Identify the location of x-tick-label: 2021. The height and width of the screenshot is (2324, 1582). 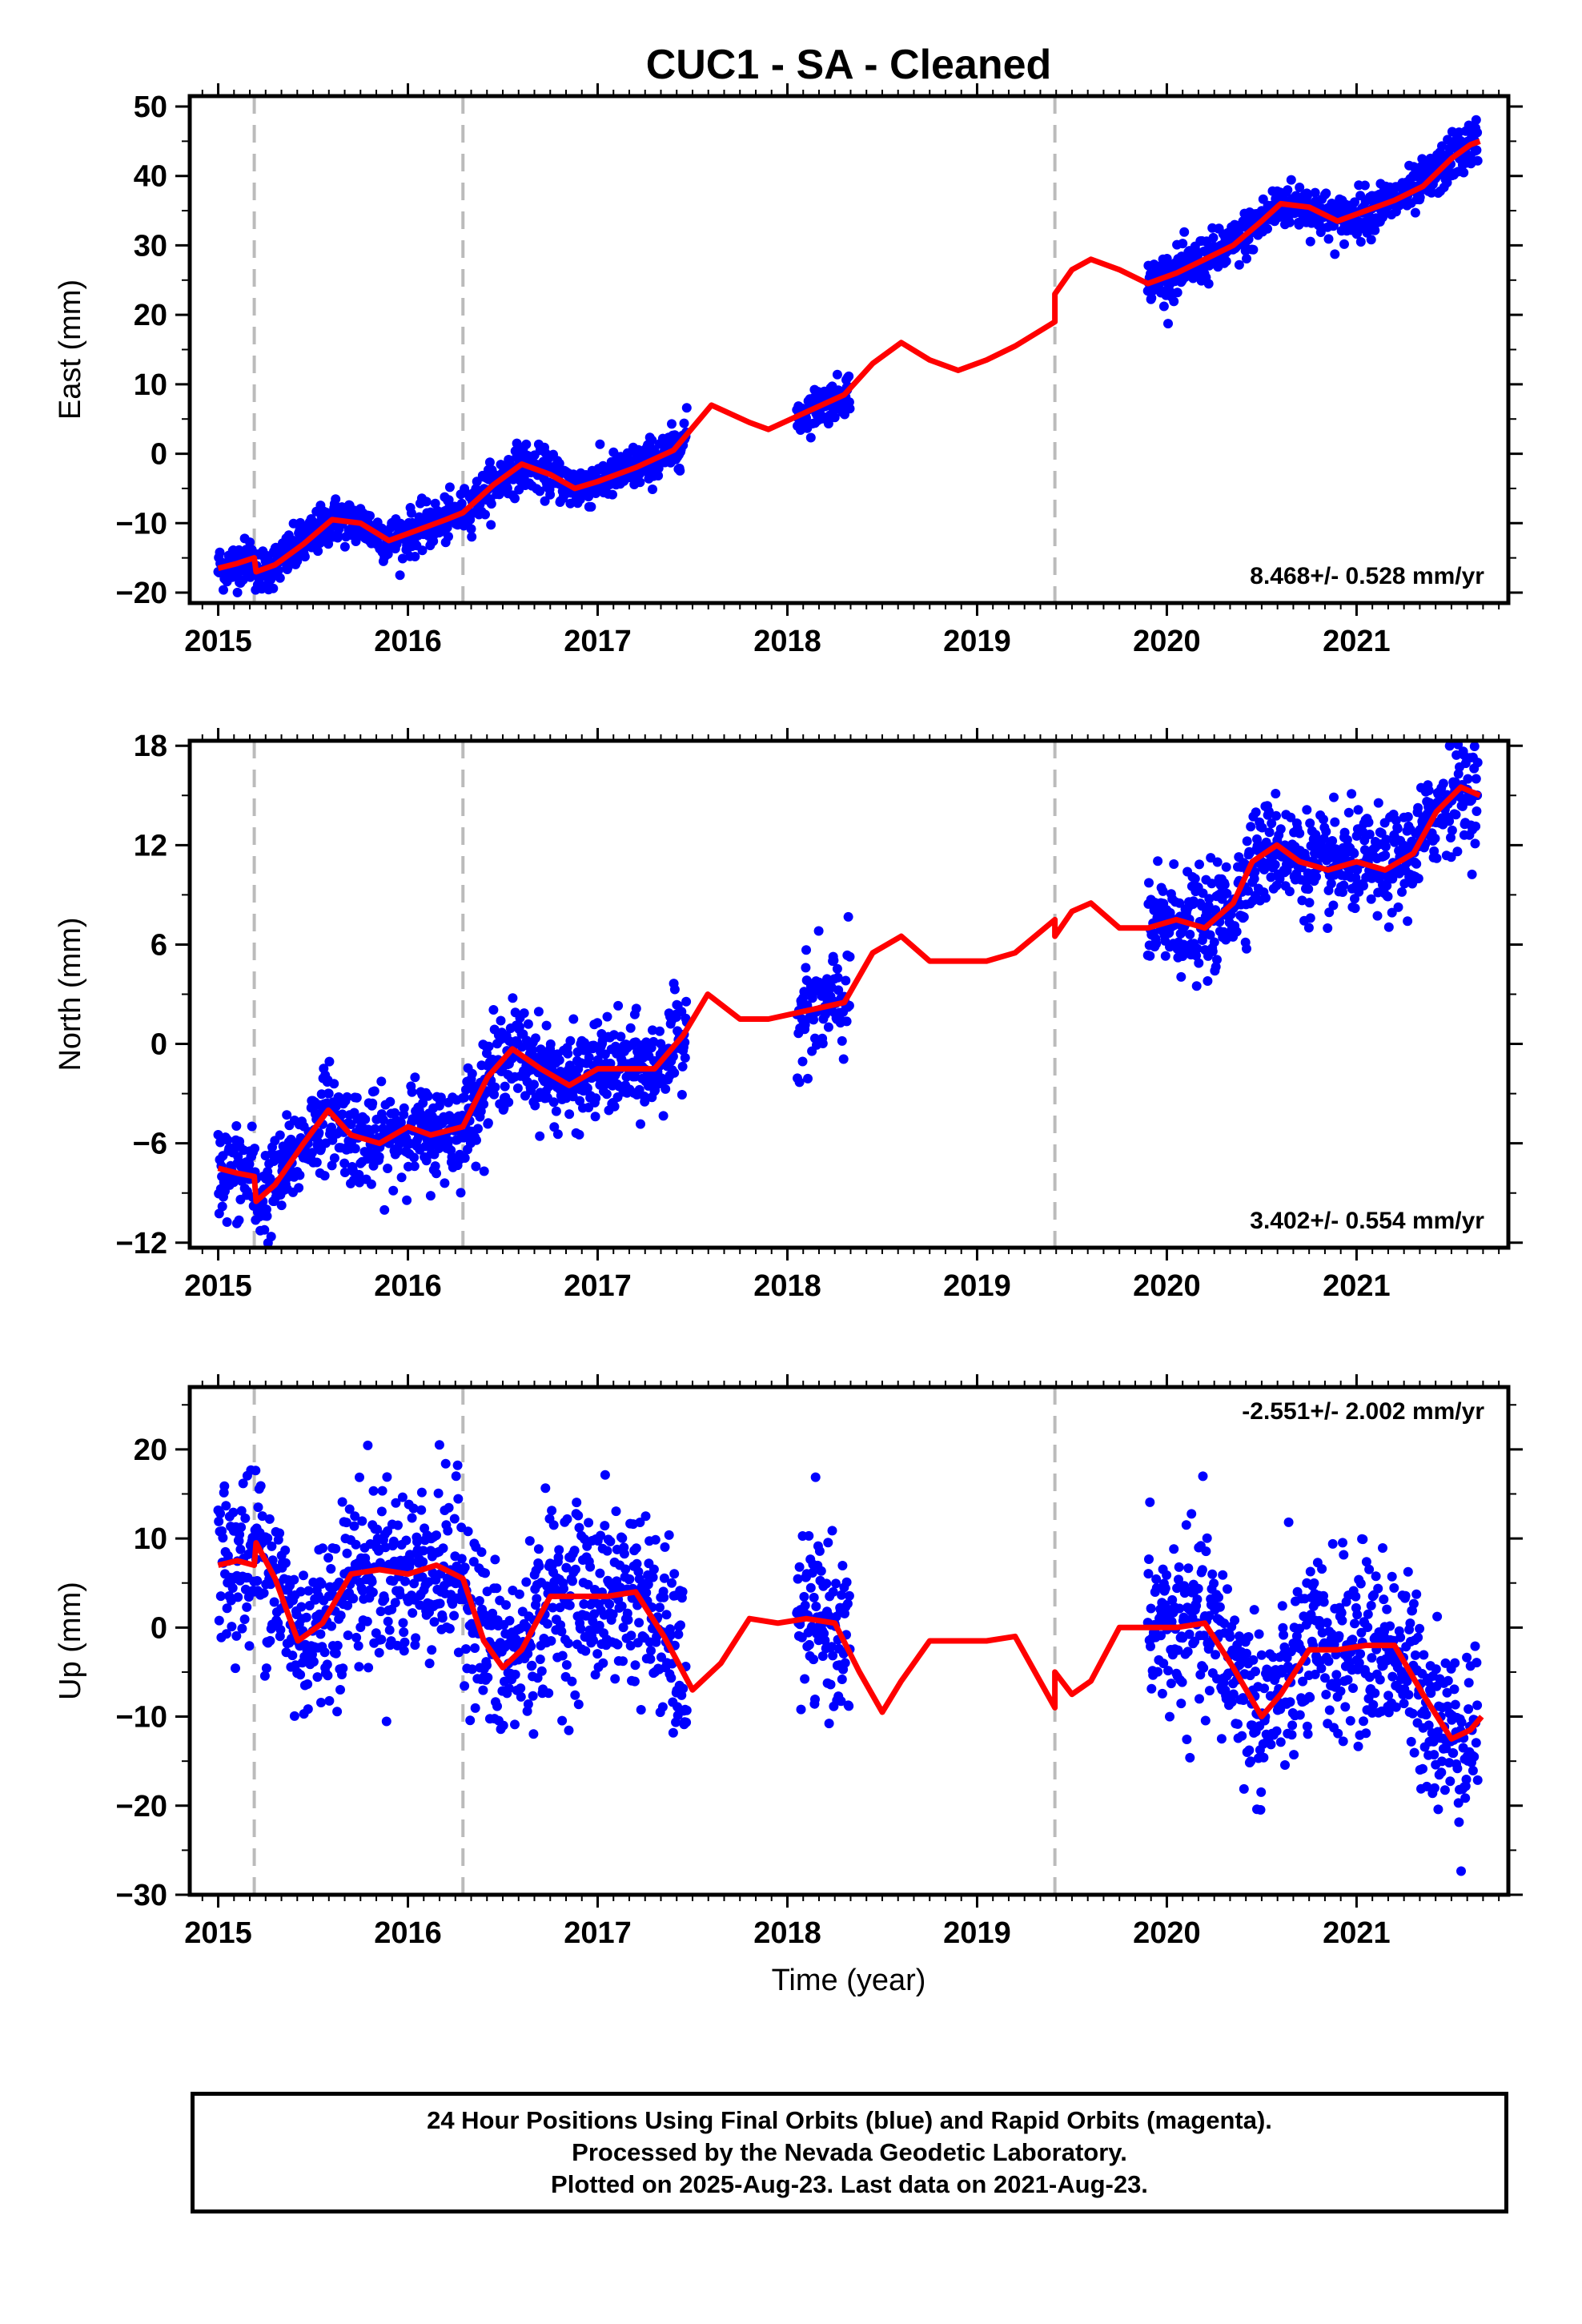
(1357, 1933).